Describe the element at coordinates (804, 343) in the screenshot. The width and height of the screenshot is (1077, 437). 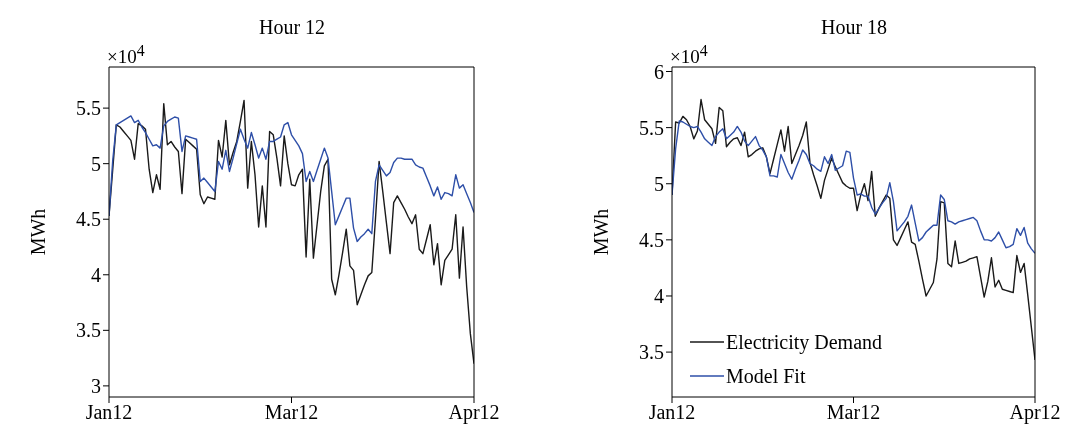
I see `legend-label: Electricity Demand` at that location.